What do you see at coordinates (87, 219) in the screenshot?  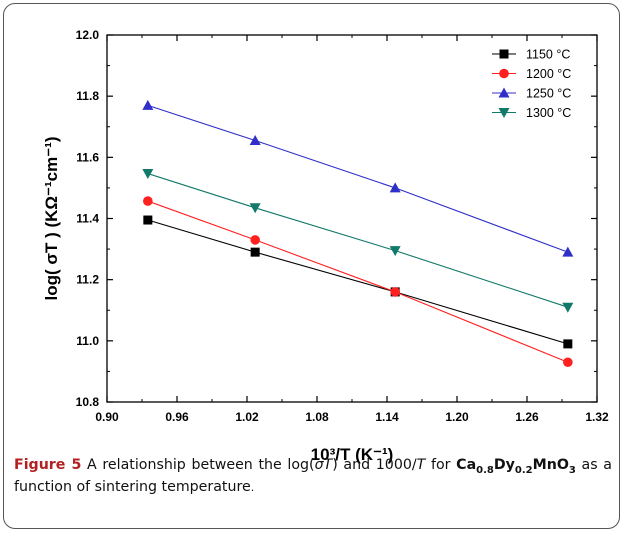 I see `y-tick-label: 11.4` at bounding box center [87, 219].